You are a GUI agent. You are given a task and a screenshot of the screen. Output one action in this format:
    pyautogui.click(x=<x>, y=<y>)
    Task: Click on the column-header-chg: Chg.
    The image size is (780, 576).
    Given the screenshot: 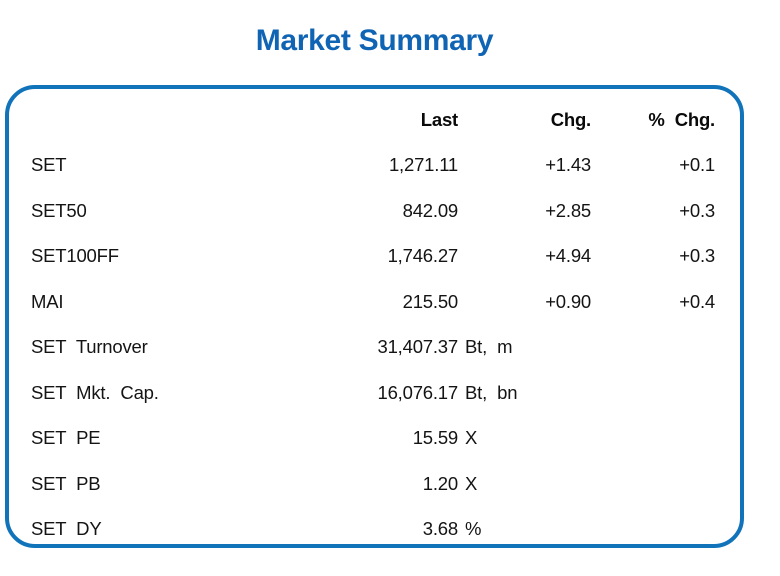 What is the action you would take?
    pyautogui.click(x=571, y=119)
    